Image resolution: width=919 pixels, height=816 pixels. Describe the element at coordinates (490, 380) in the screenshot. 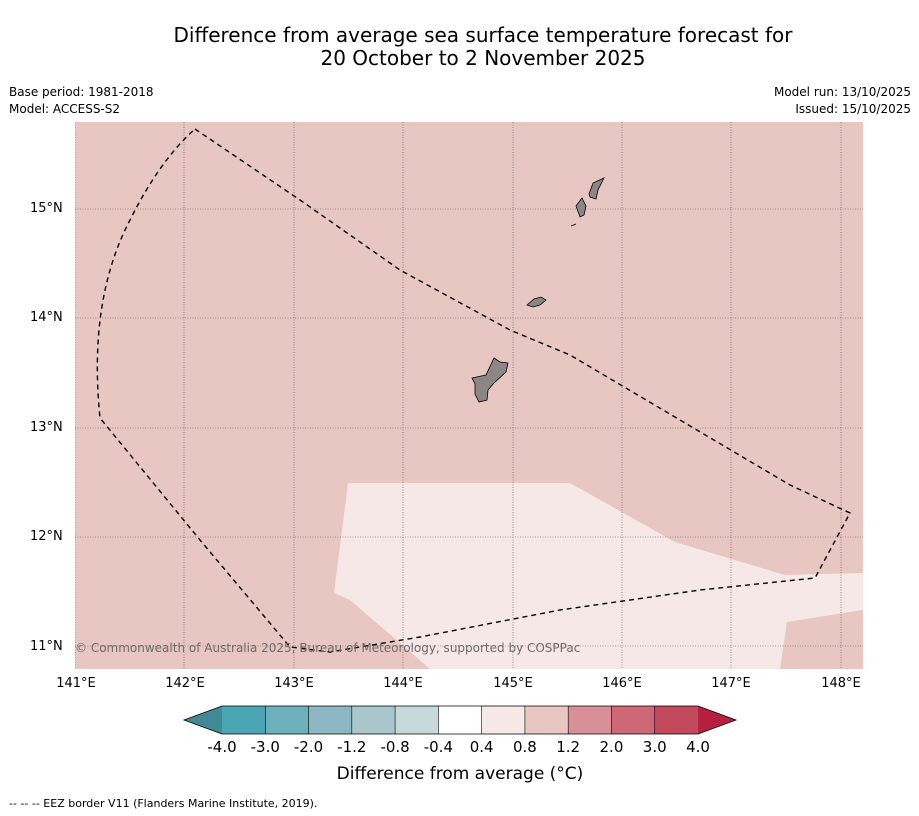

I see `guam-island` at that location.